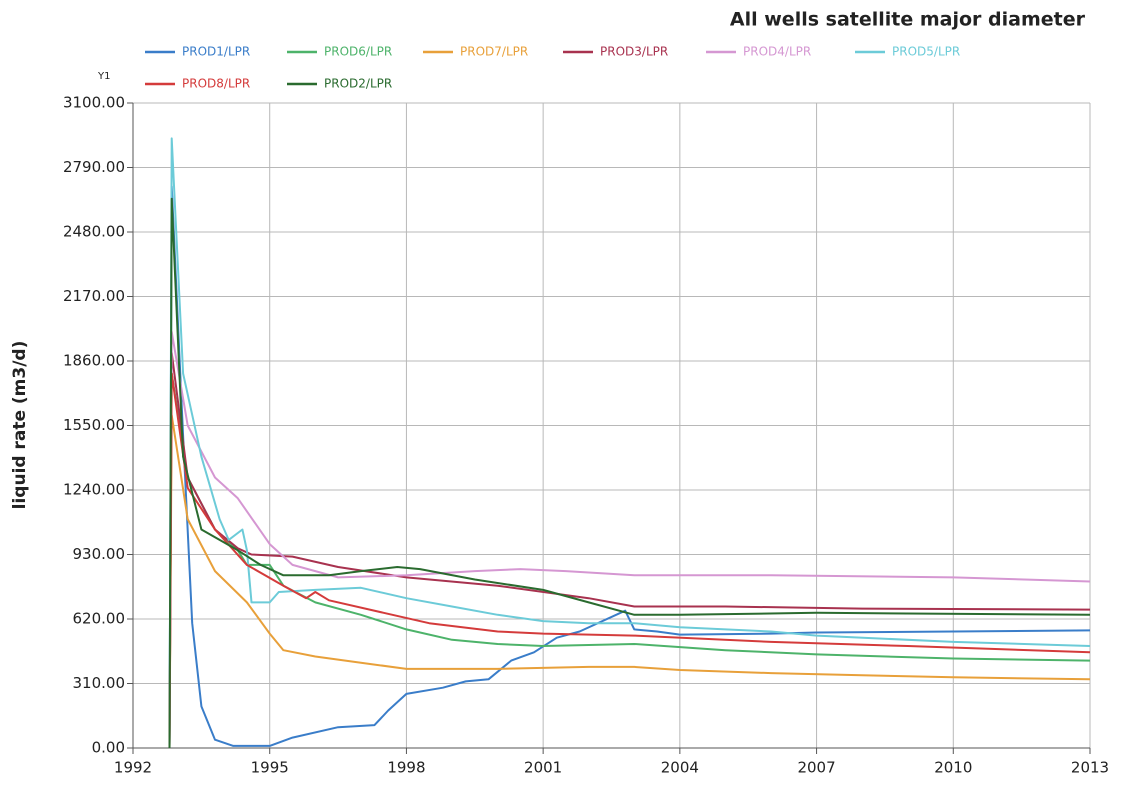 The height and width of the screenshot is (790, 1123). What do you see at coordinates (94, 361) in the screenshot?
I see `y-tick-label: 1860.00` at bounding box center [94, 361].